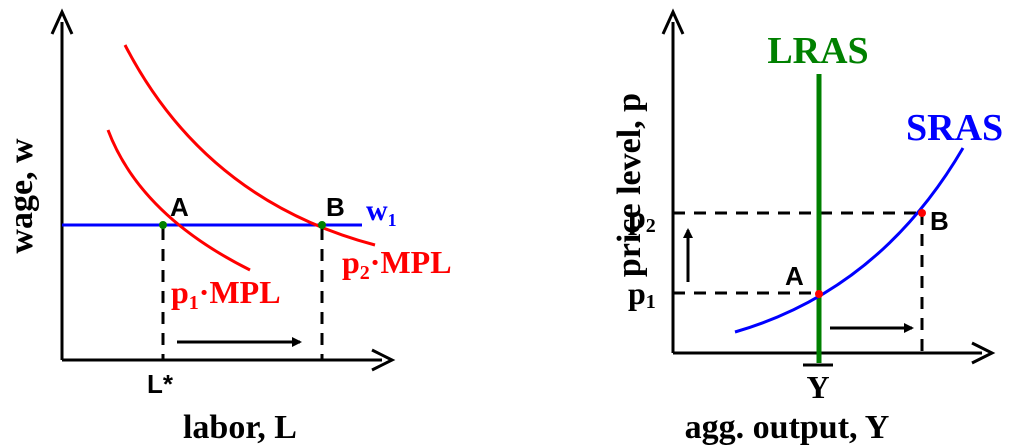  What do you see at coordinates (939, 221) in the screenshot?
I see `right-point-b-label: B` at bounding box center [939, 221].